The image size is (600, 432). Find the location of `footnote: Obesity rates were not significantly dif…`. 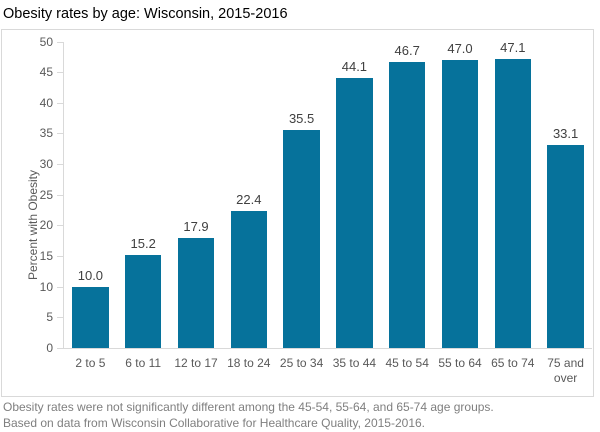

footnote: Obesity rates were not significantly dif… is located at coordinates (300, 415).